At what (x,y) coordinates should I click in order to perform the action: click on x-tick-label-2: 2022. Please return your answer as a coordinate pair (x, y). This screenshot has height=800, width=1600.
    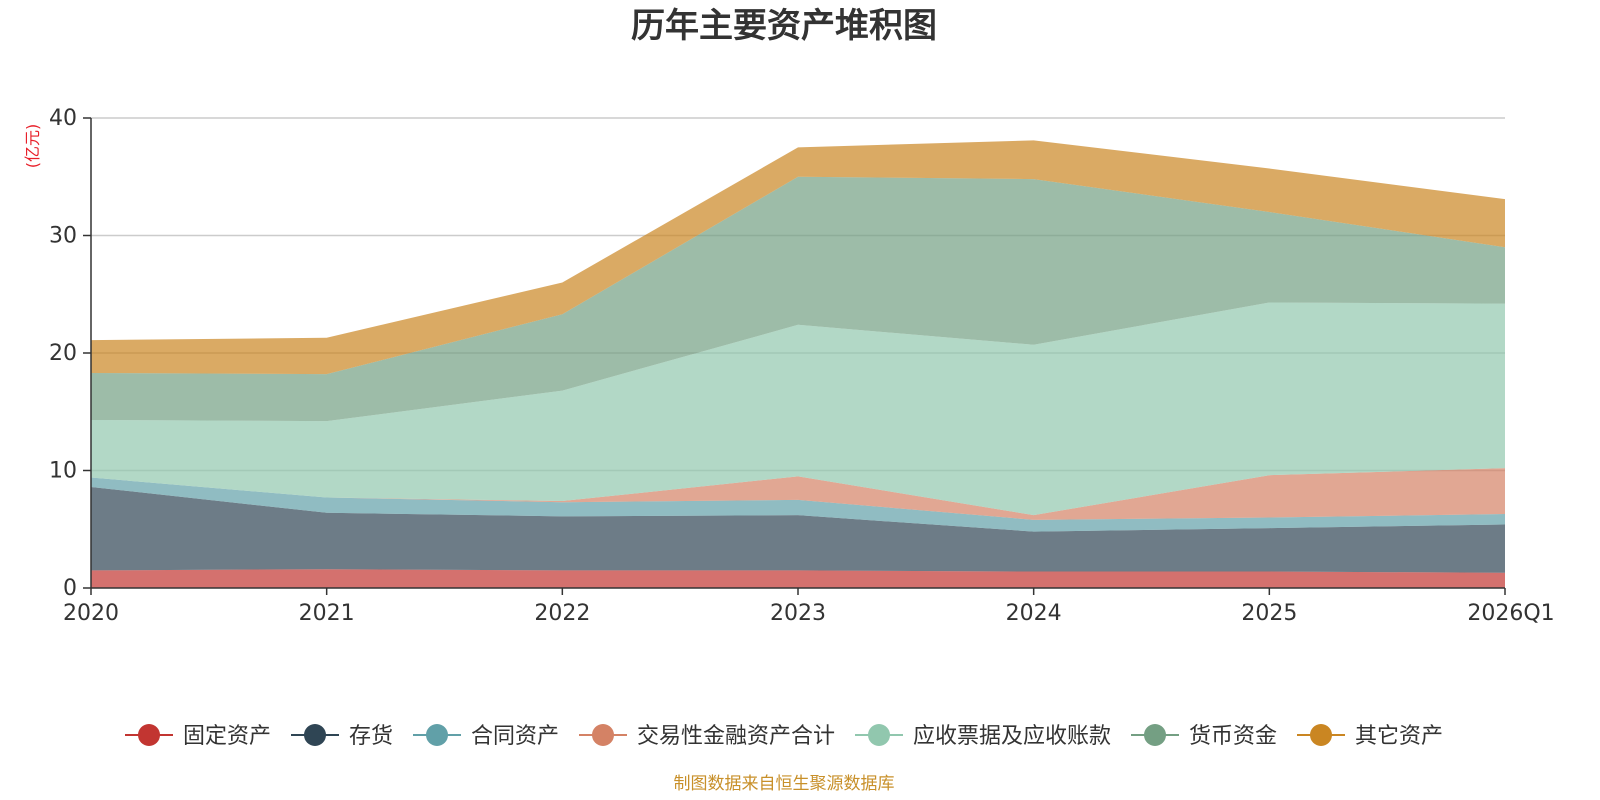
    Looking at the image, I should click on (562, 613).